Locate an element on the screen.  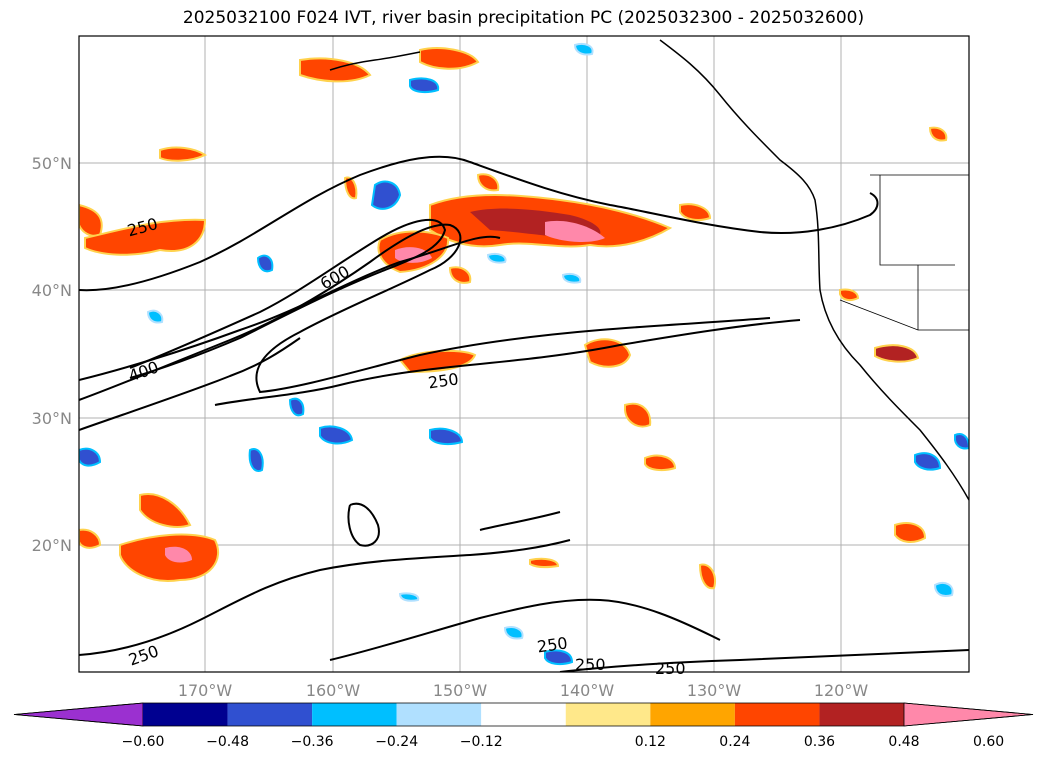
colorbar-tick-label: −0.12 is located at coordinates (481, 742).